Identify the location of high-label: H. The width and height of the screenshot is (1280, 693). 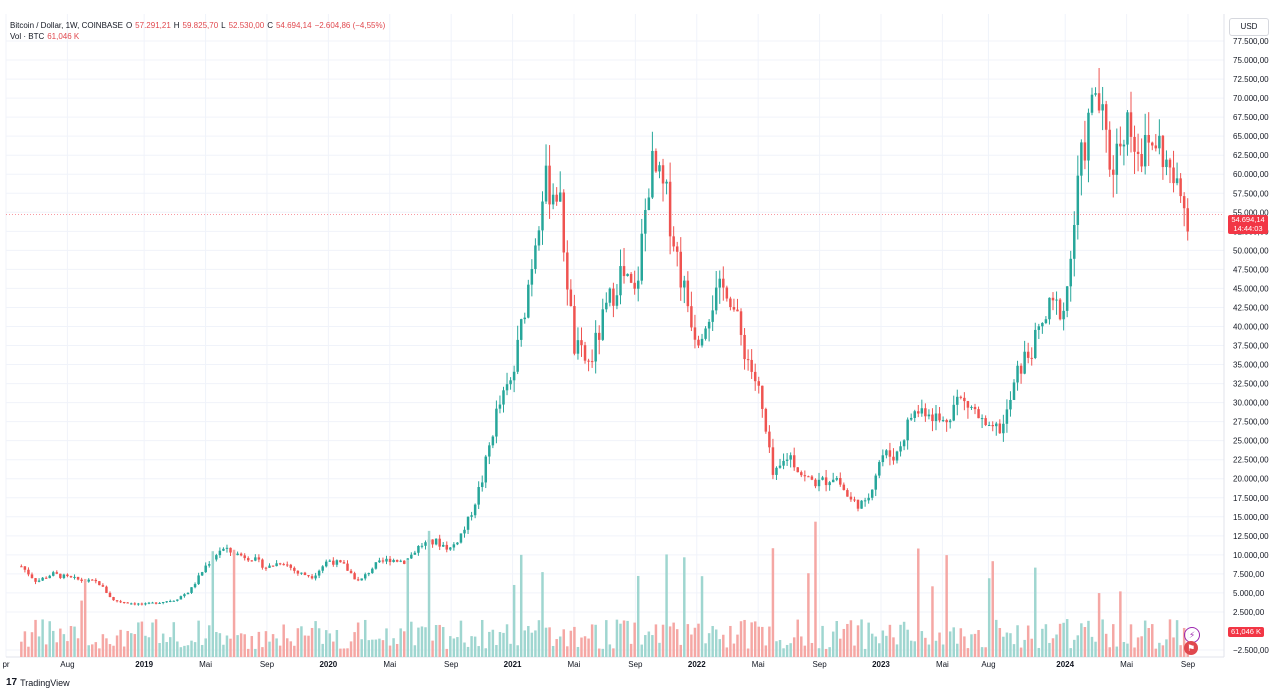
(176, 25).